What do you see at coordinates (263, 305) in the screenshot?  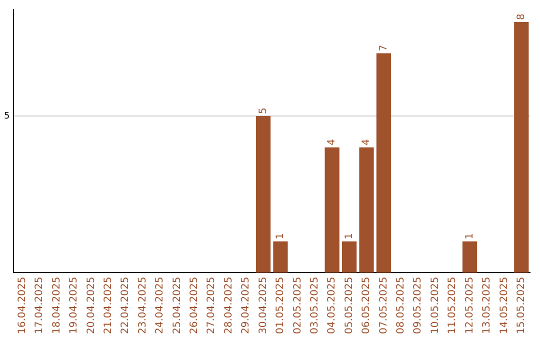 I see `x-tick-label: 30.04.2025` at bounding box center [263, 305].